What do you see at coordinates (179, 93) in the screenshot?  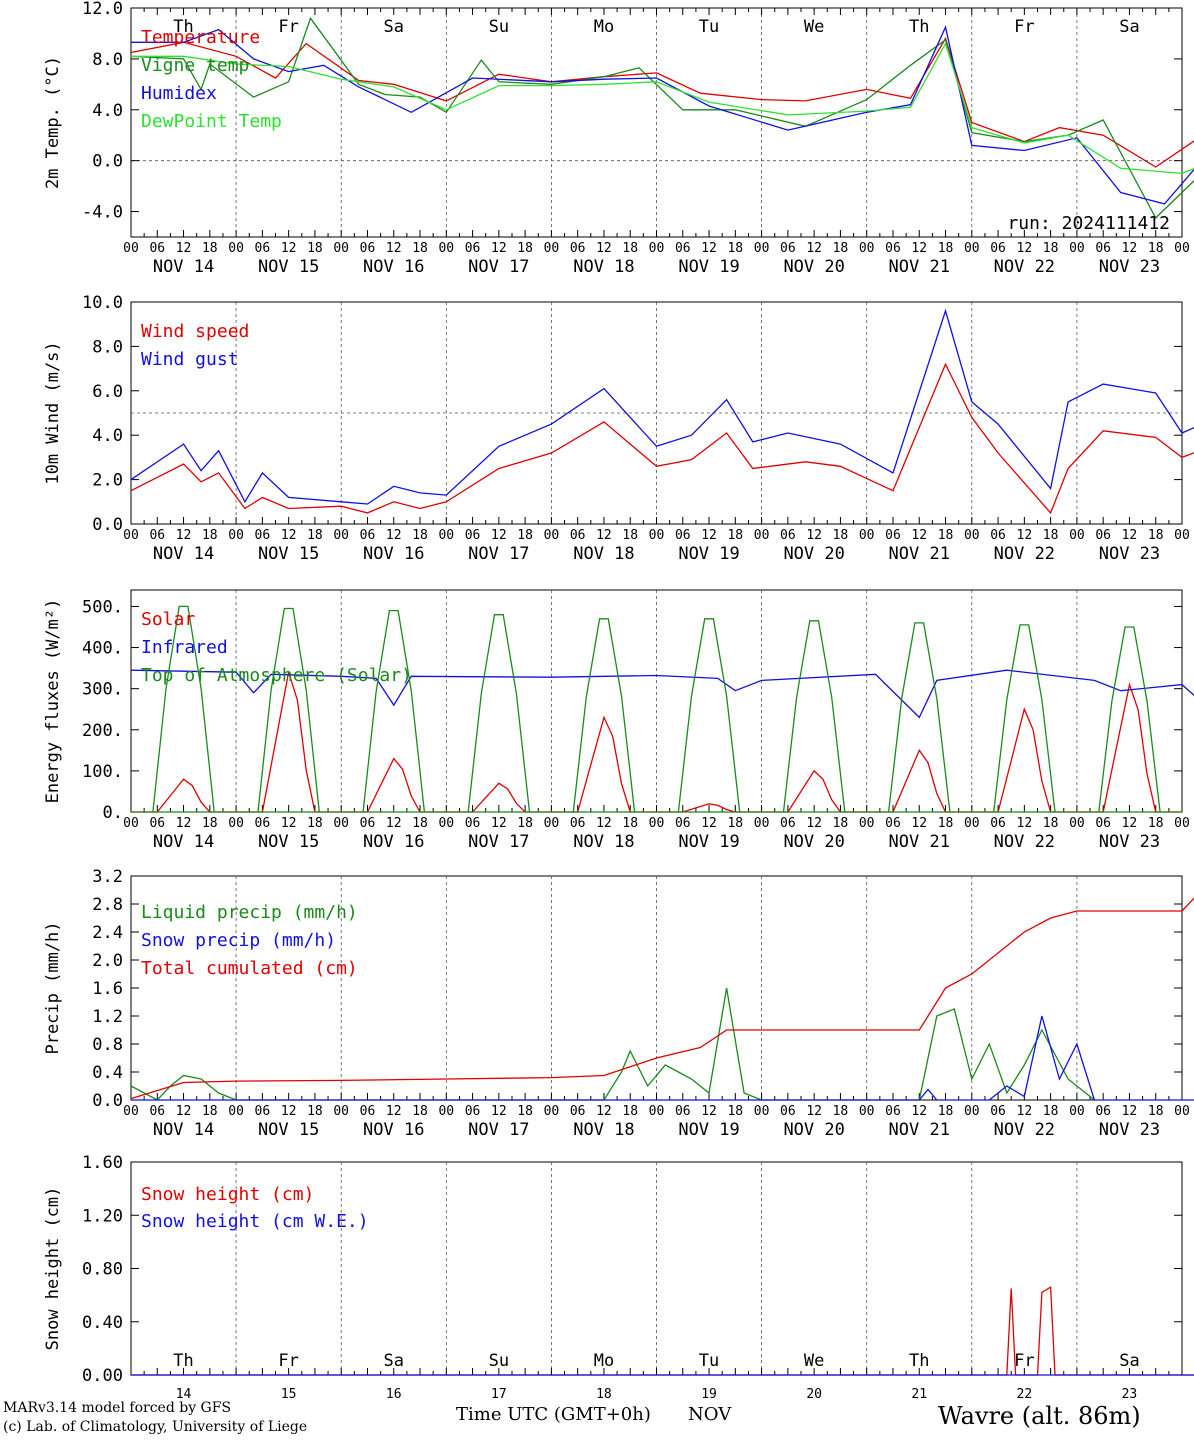 I see `legend-entry: Humidex` at bounding box center [179, 93].